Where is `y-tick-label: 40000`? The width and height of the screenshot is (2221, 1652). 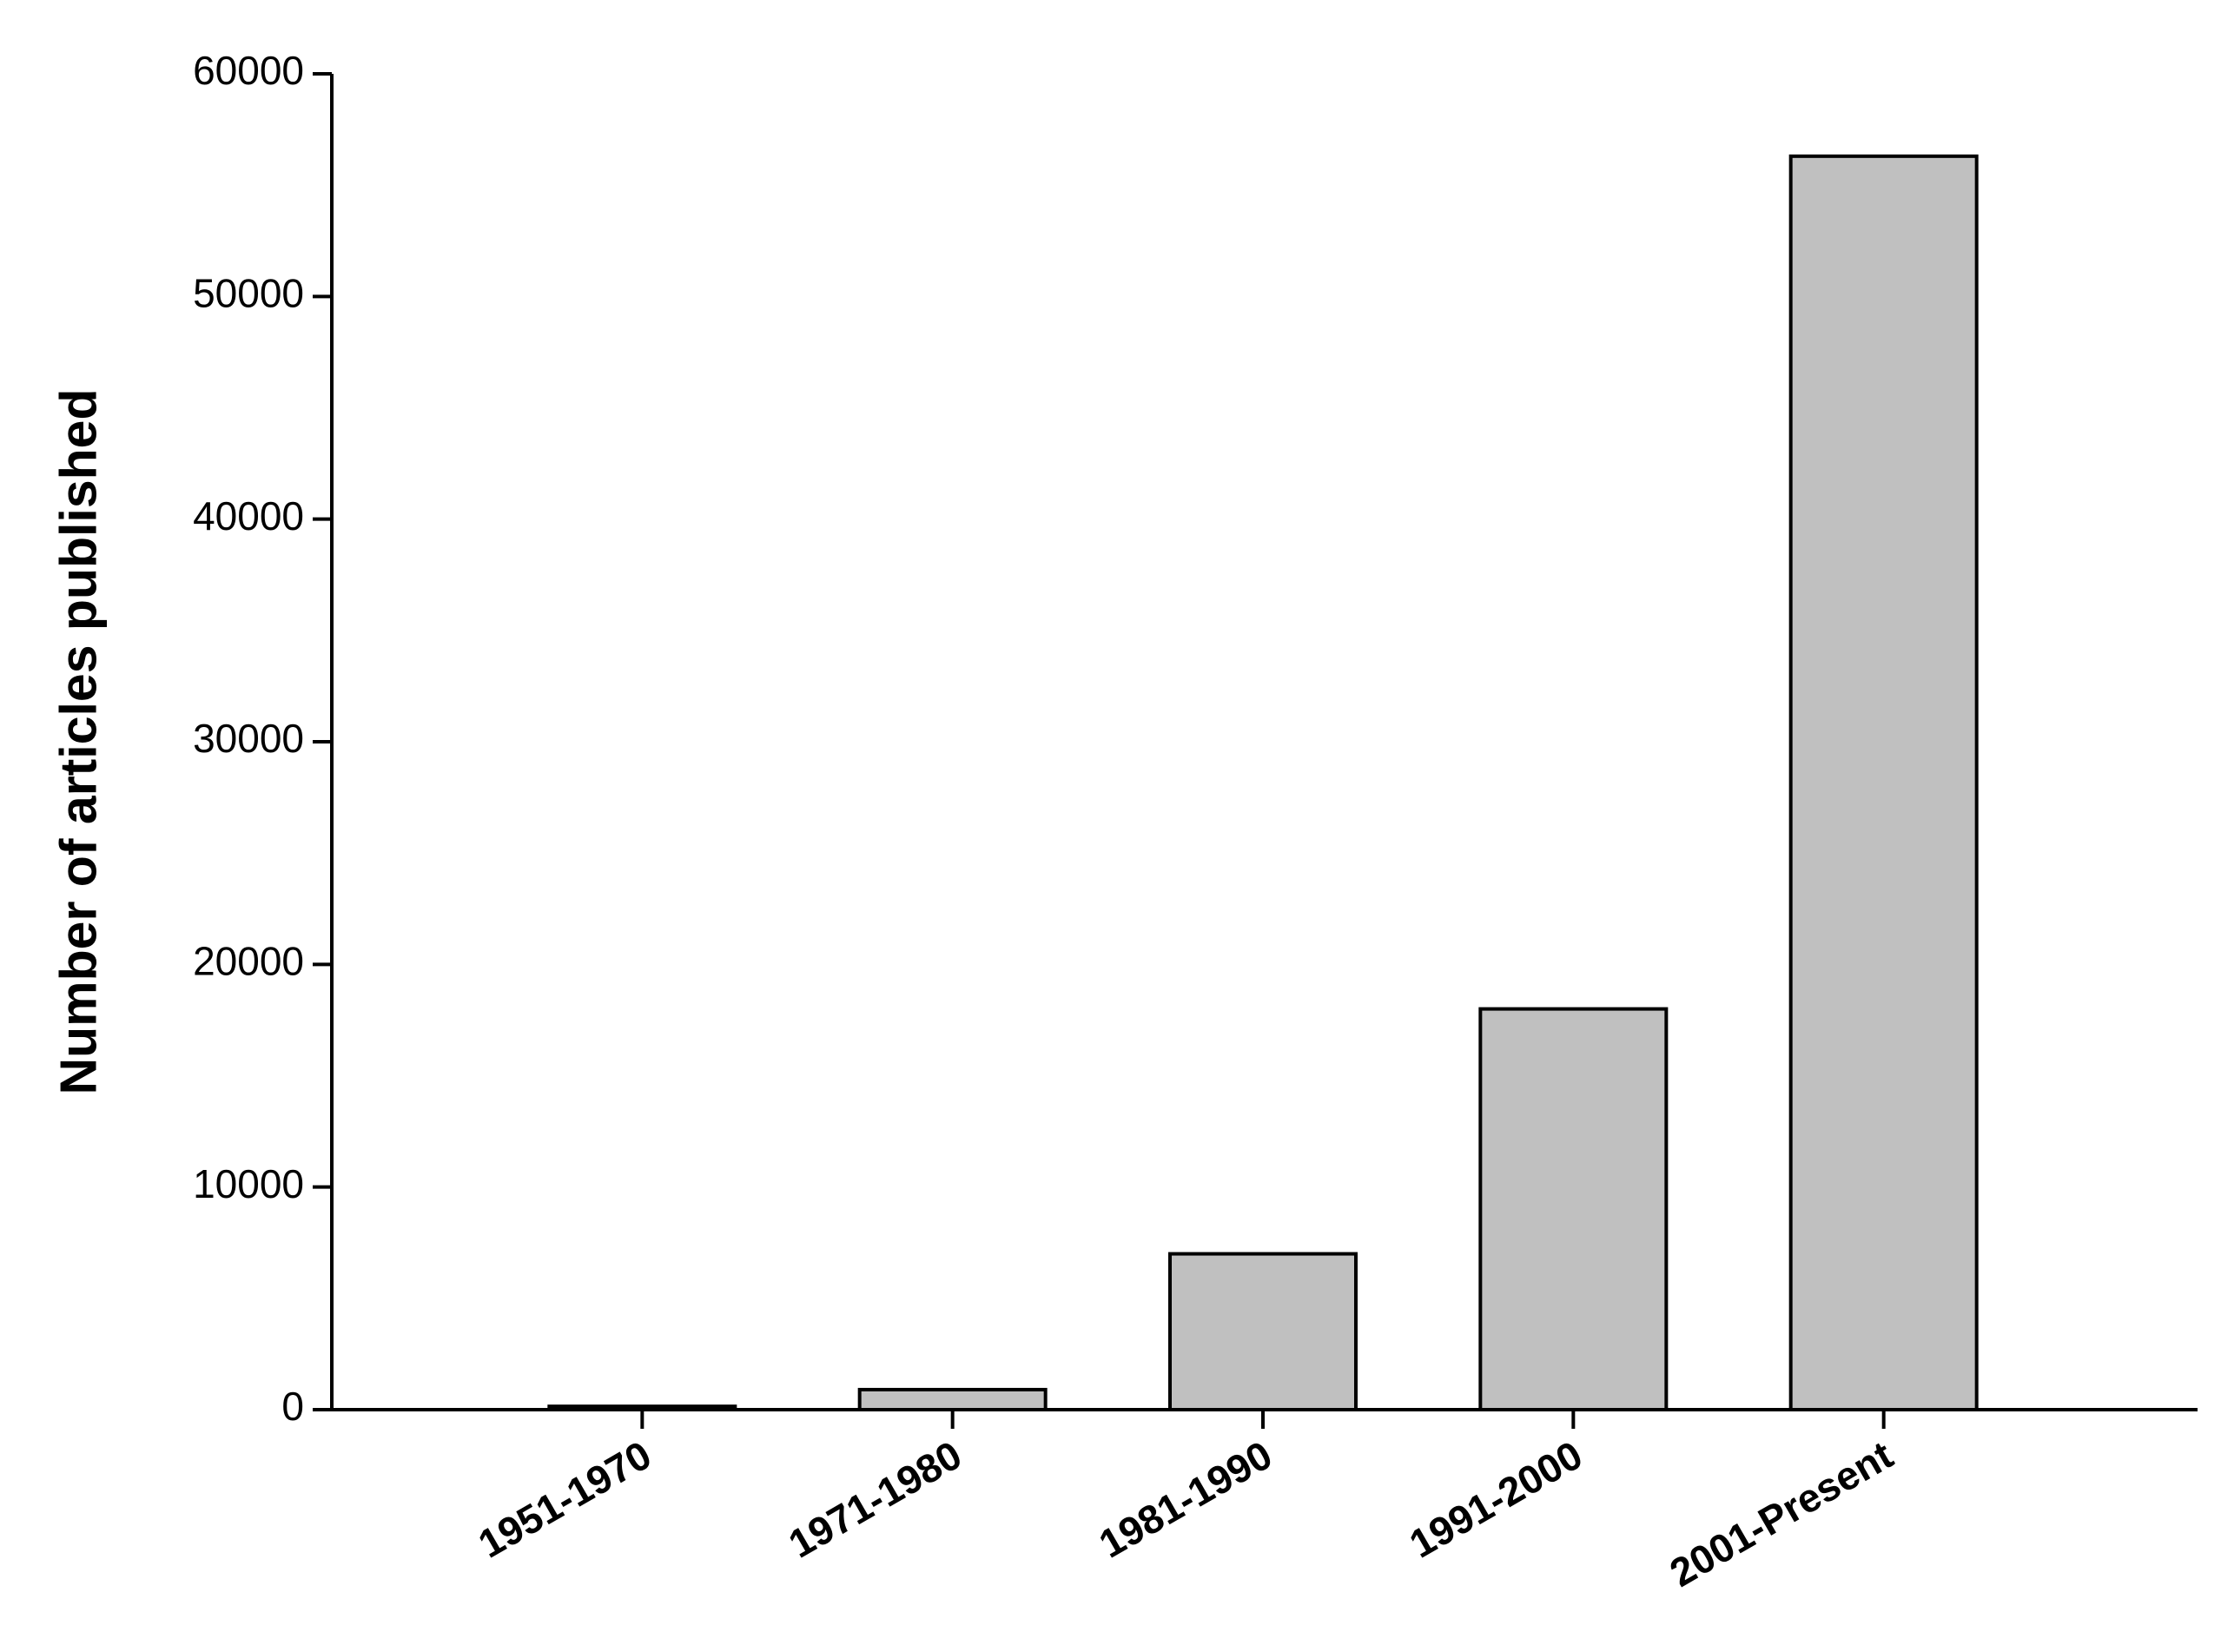
y-tick-label: 40000 is located at coordinates (248, 516).